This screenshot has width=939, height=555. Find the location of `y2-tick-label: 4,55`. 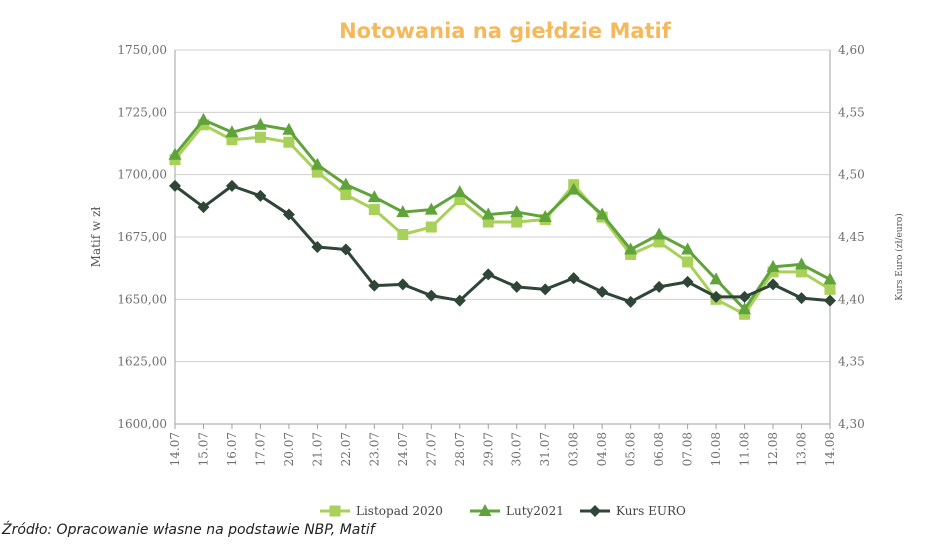

y2-tick-label: 4,55 is located at coordinates (851, 112).